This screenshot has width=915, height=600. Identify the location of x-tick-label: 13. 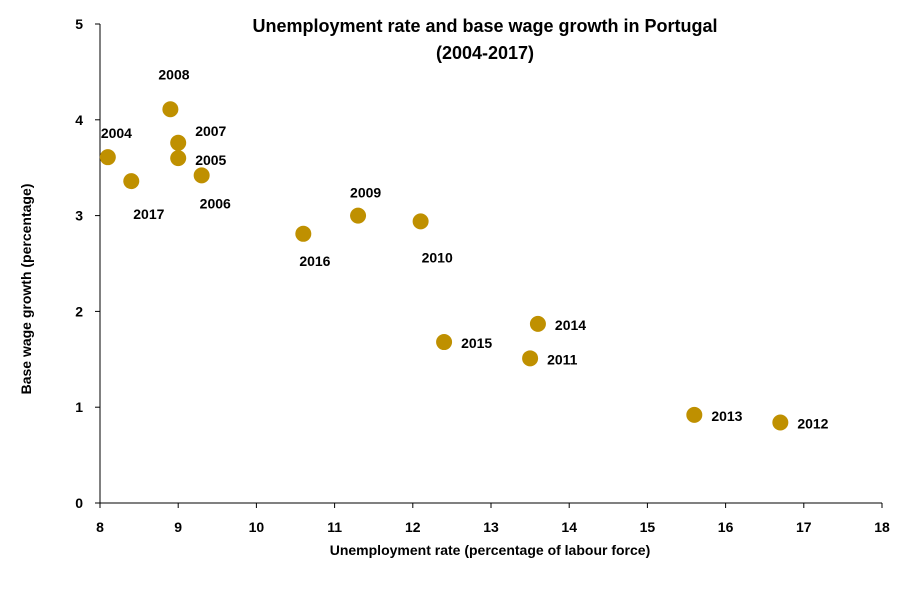
(491, 527).